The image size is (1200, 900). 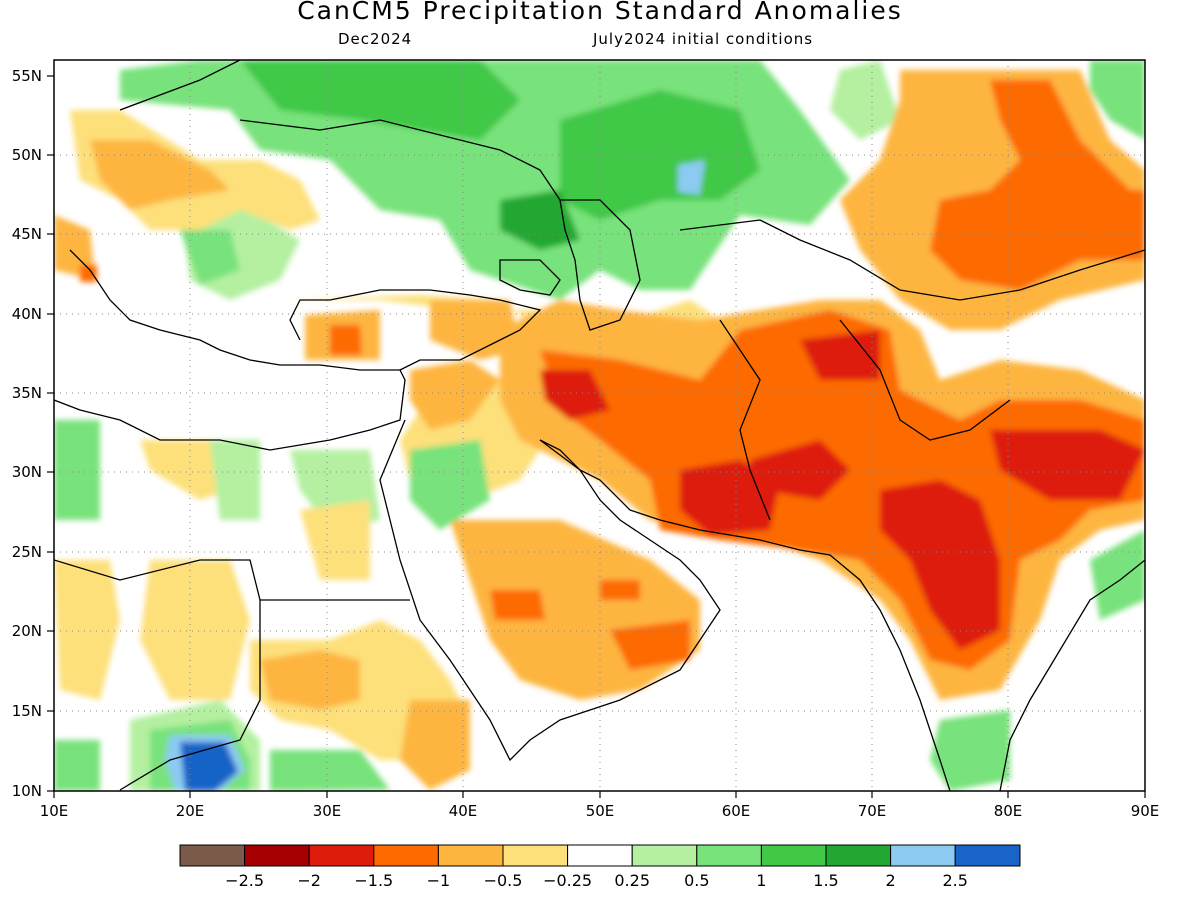 What do you see at coordinates (309, 880) in the screenshot?
I see `colorbar-label-1: −2` at bounding box center [309, 880].